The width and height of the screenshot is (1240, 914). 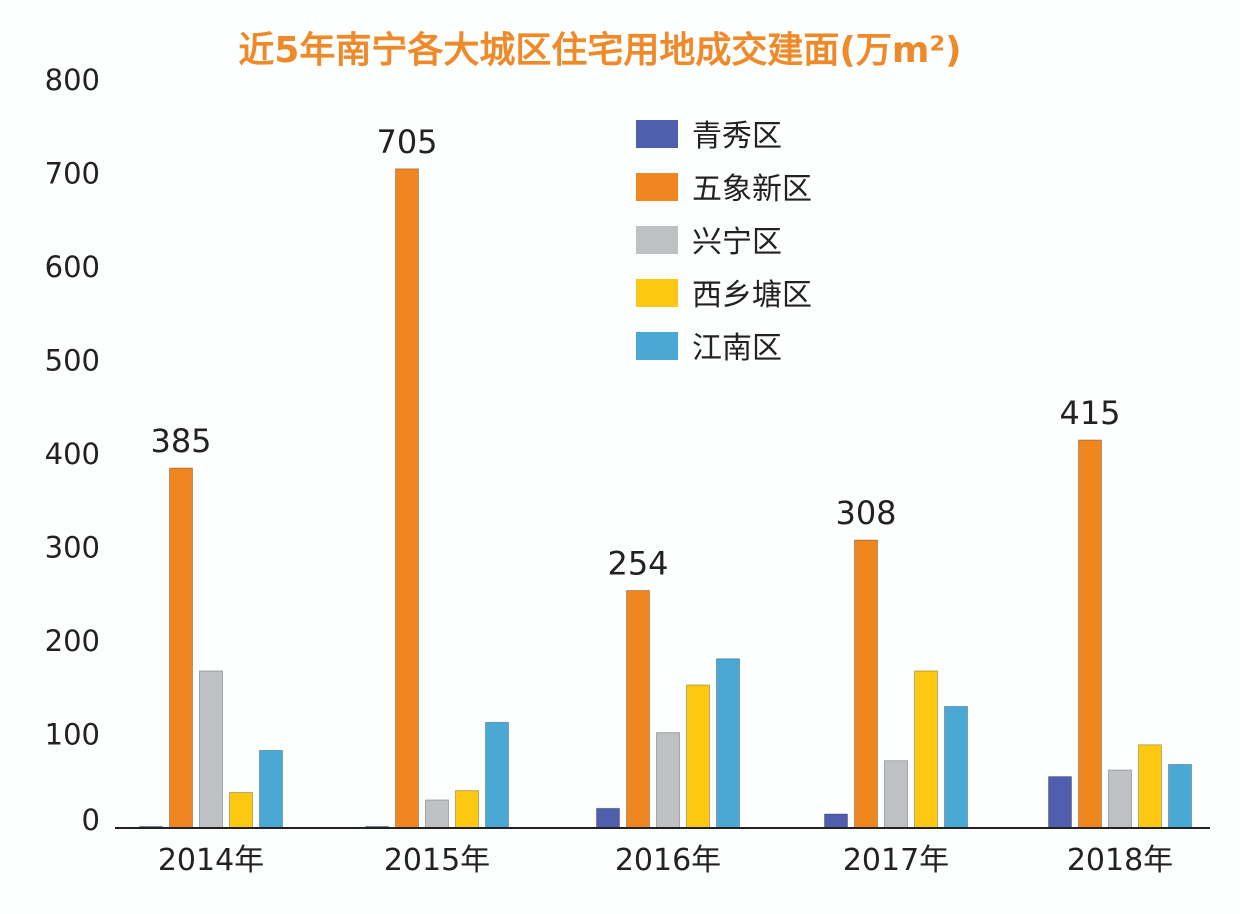 What do you see at coordinates (407, 498) in the screenshot?
I see `bar-2-2015年` at bounding box center [407, 498].